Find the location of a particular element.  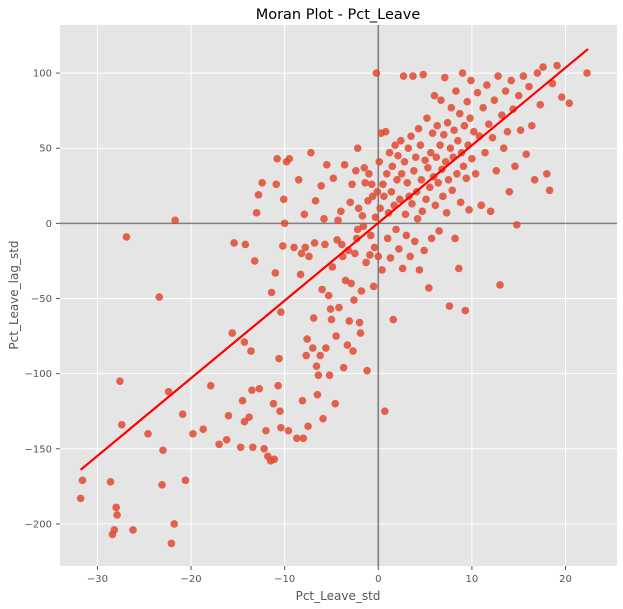

x-tick-label: −20 is located at coordinates (191, 579).